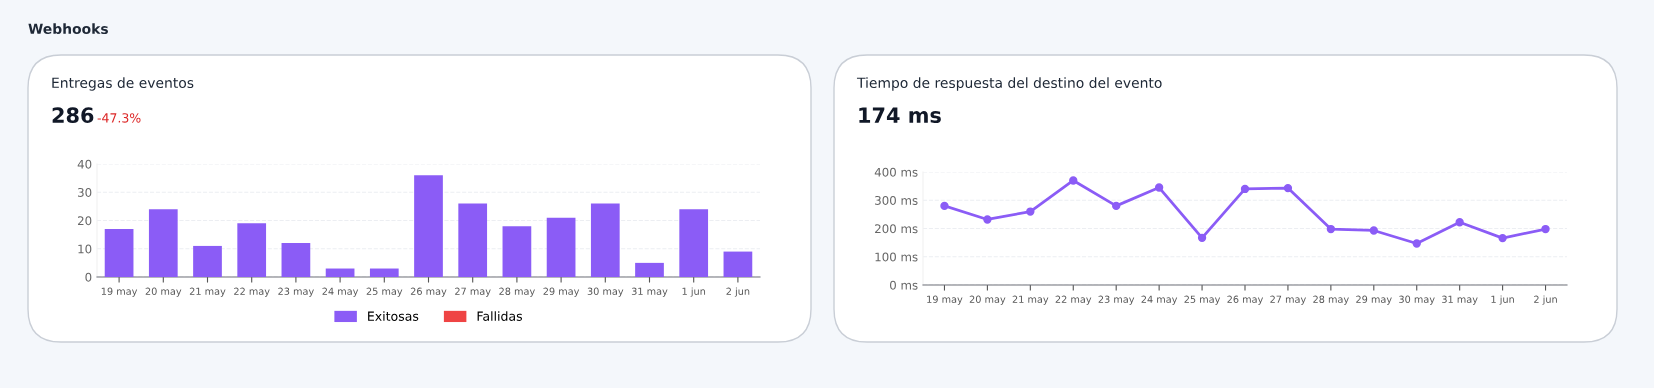  I want to click on y-tick-label: 200 ms, so click(896, 229).